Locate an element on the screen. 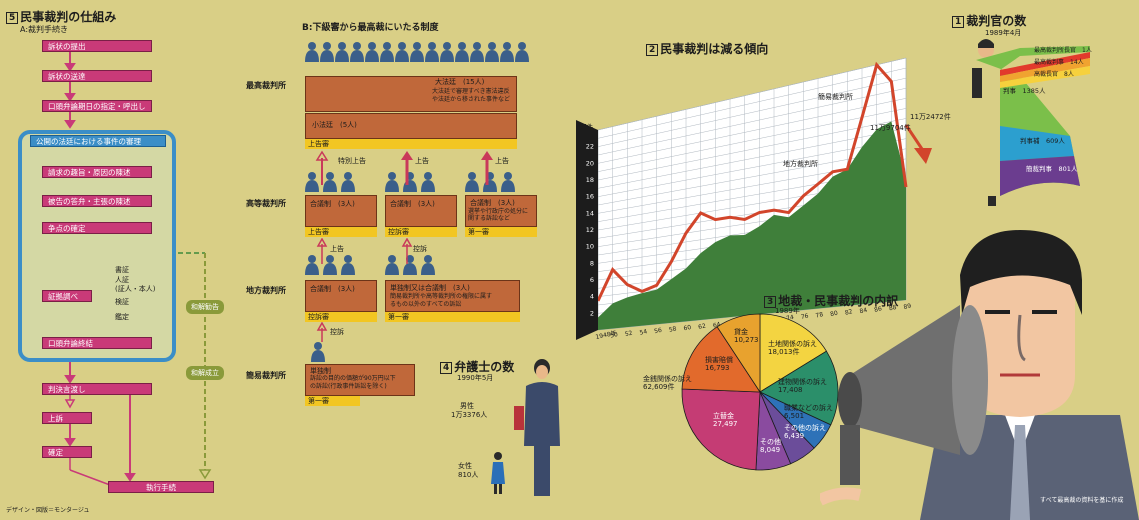  evidence-witness: 人証 is located at coordinates (122, 280).